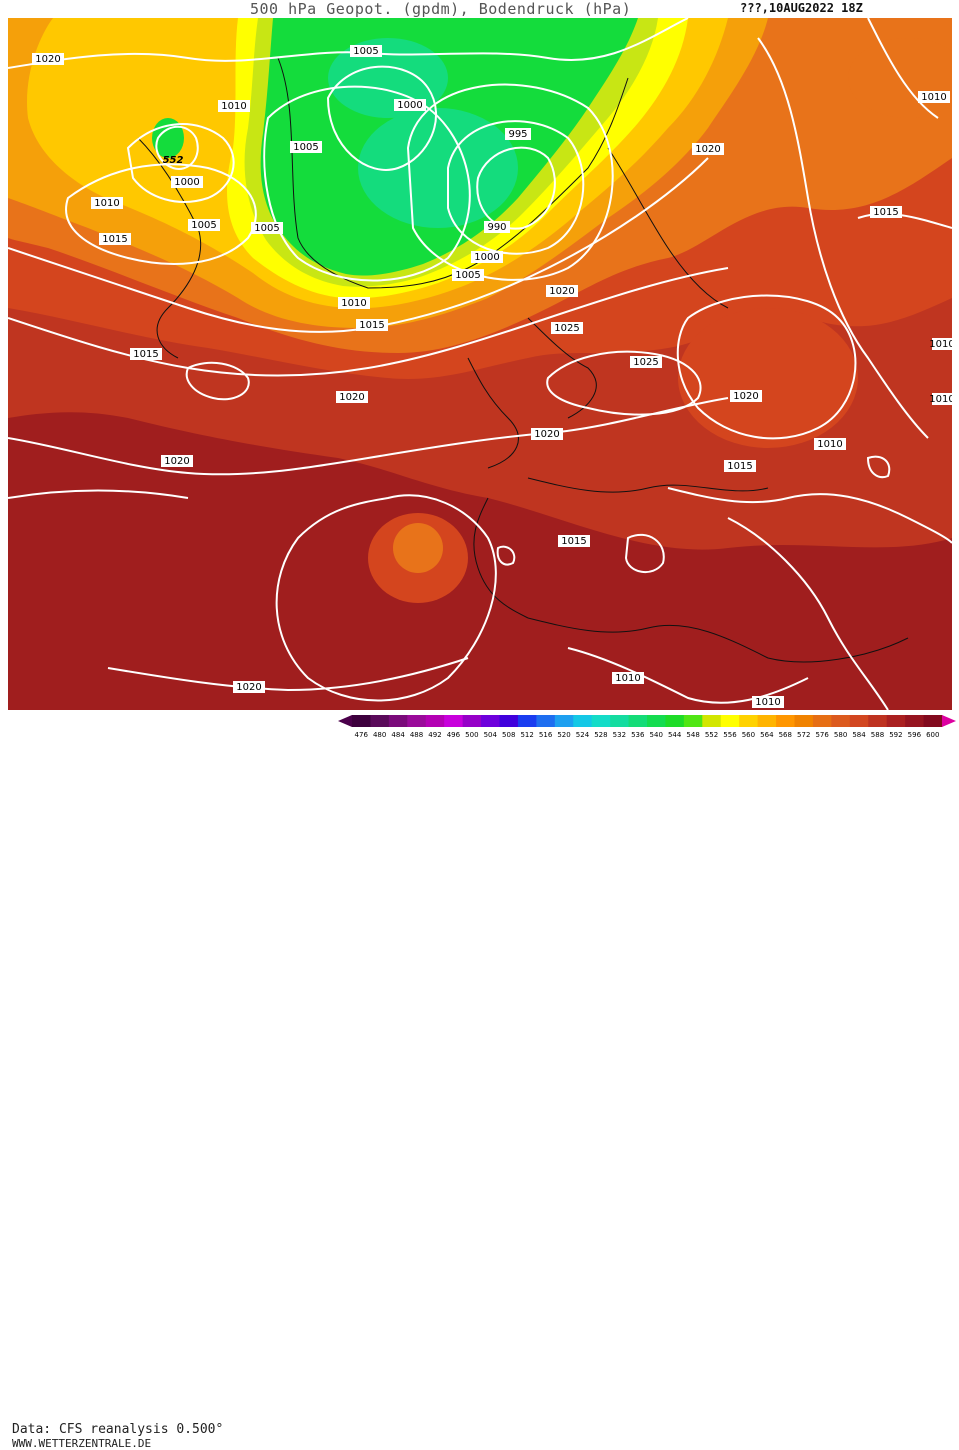 This screenshot has height=1450, width=959. What do you see at coordinates (711, 735) in the screenshot?
I see `legend-tick-label: 552` at bounding box center [711, 735].